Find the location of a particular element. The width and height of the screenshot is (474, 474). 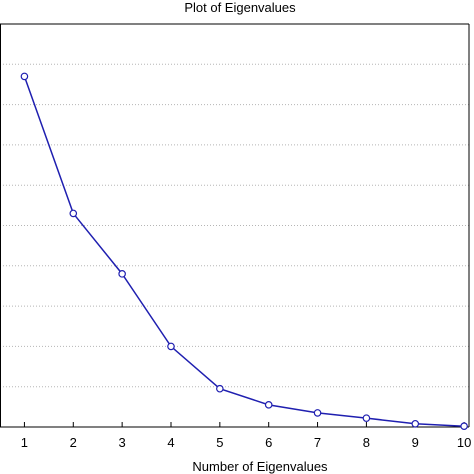

x-tick-label: 5 is located at coordinates (219, 442).